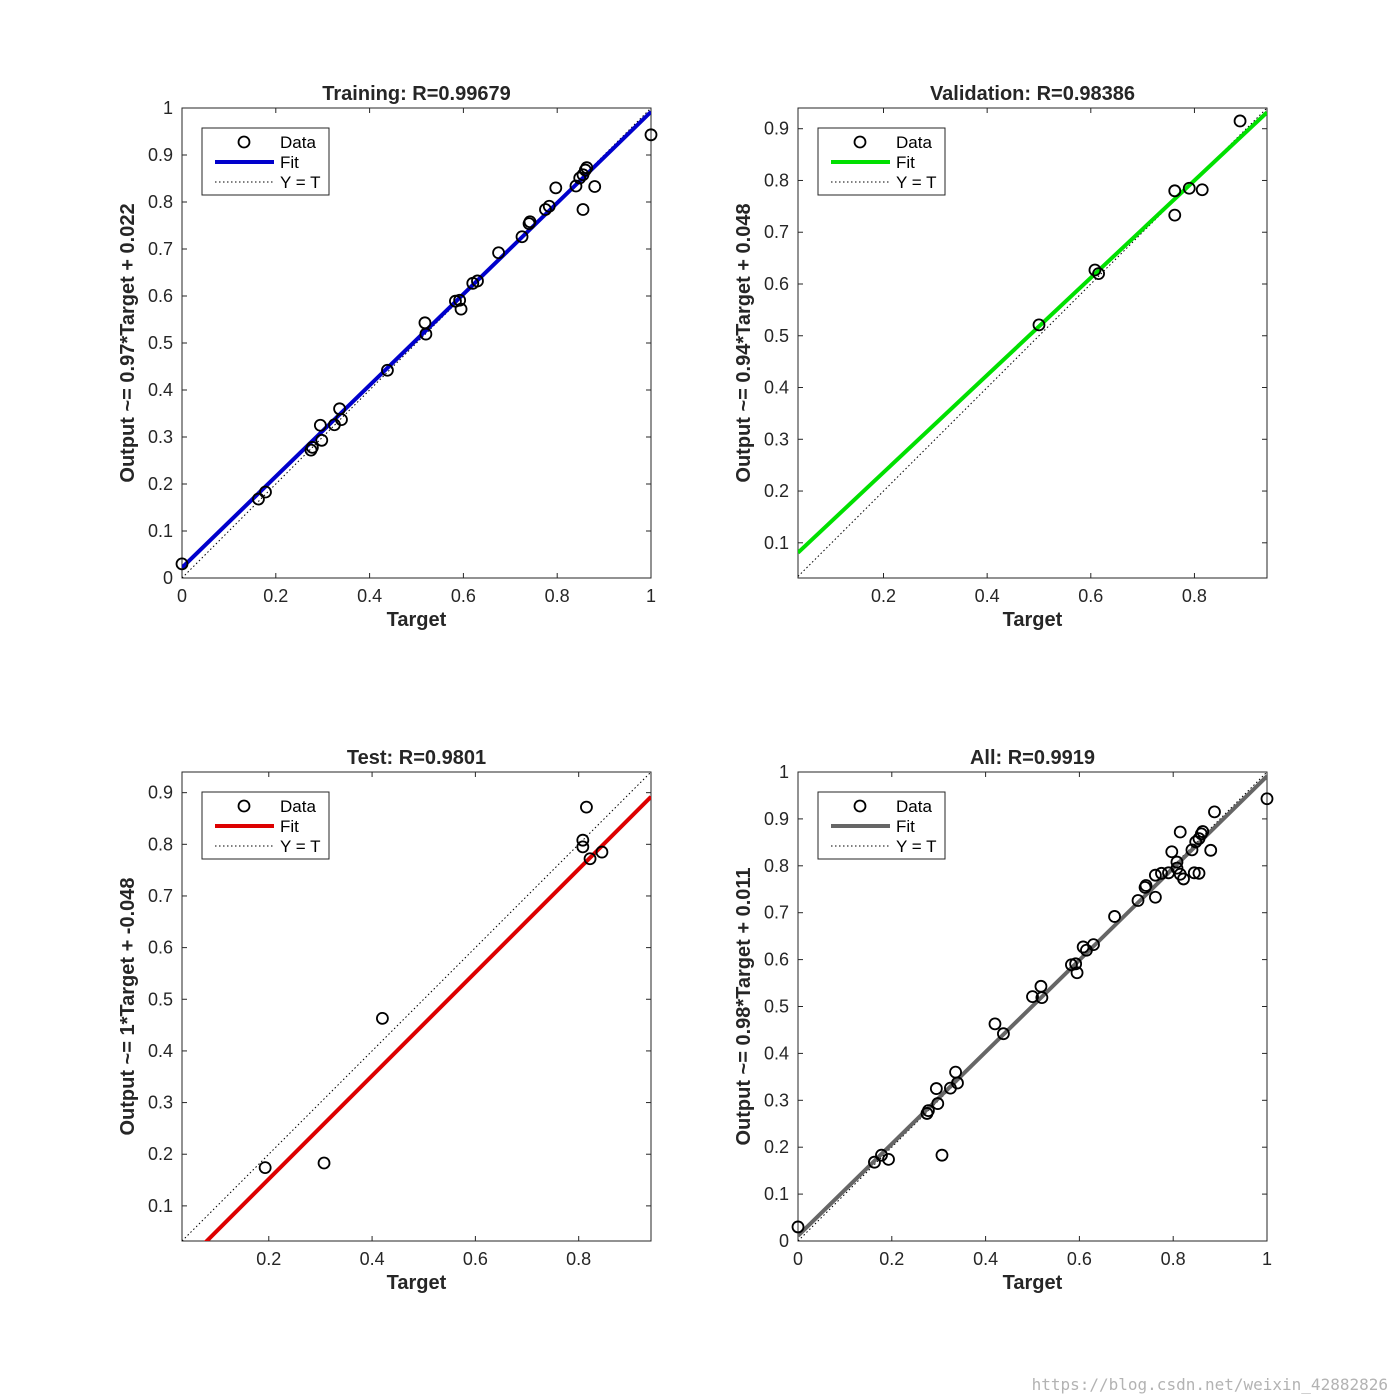 The image size is (1400, 1400). What do you see at coordinates (416, 1006) in the screenshot?
I see `plot-area` at bounding box center [416, 1006].